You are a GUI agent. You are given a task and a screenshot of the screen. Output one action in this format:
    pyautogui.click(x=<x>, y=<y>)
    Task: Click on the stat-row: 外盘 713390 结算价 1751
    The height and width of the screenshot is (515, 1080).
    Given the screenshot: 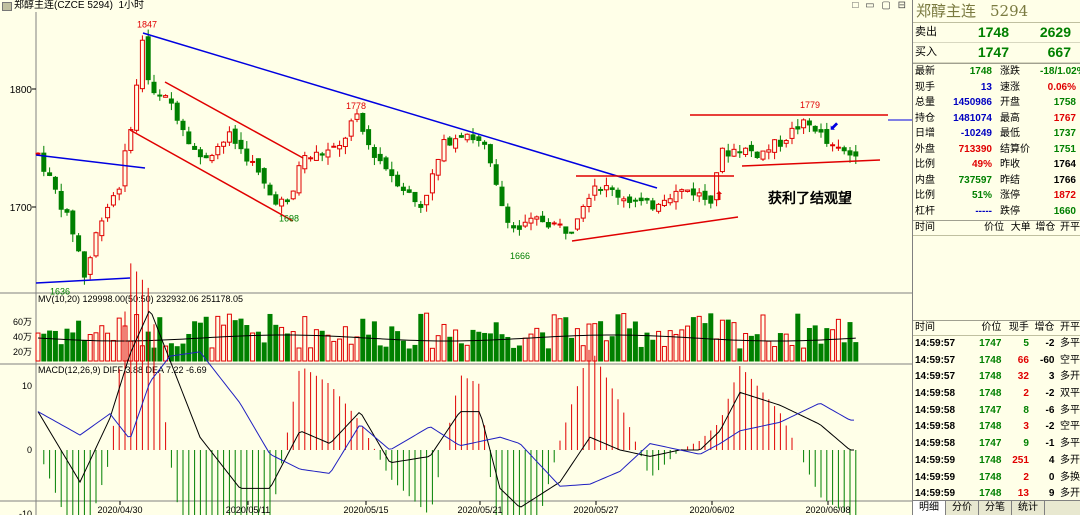 What is the action you would take?
    pyautogui.click(x=996, y=150)
    